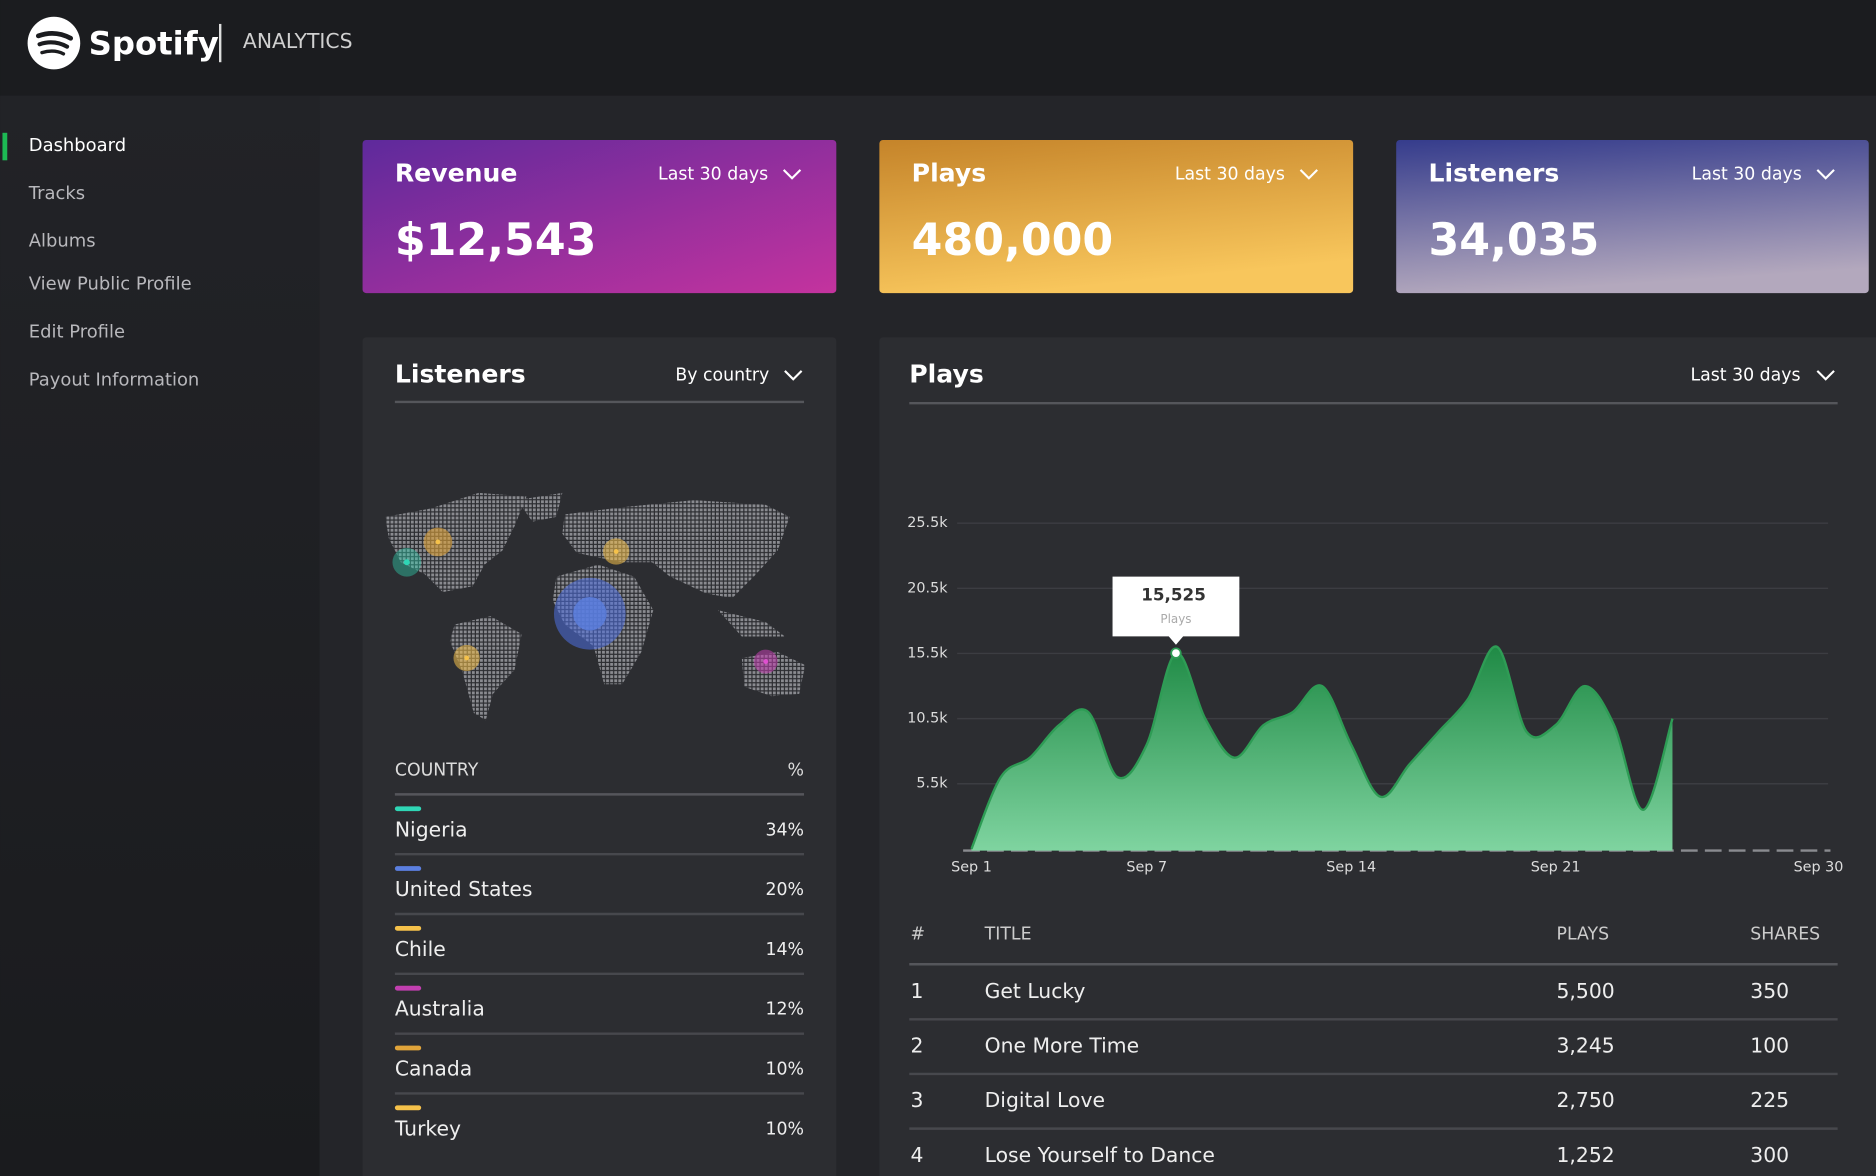  What do you see at coordinates (1146, 867) in the screenshot?
I see `x-tick-label: Sep 7` at bounding box center [1146, 867].